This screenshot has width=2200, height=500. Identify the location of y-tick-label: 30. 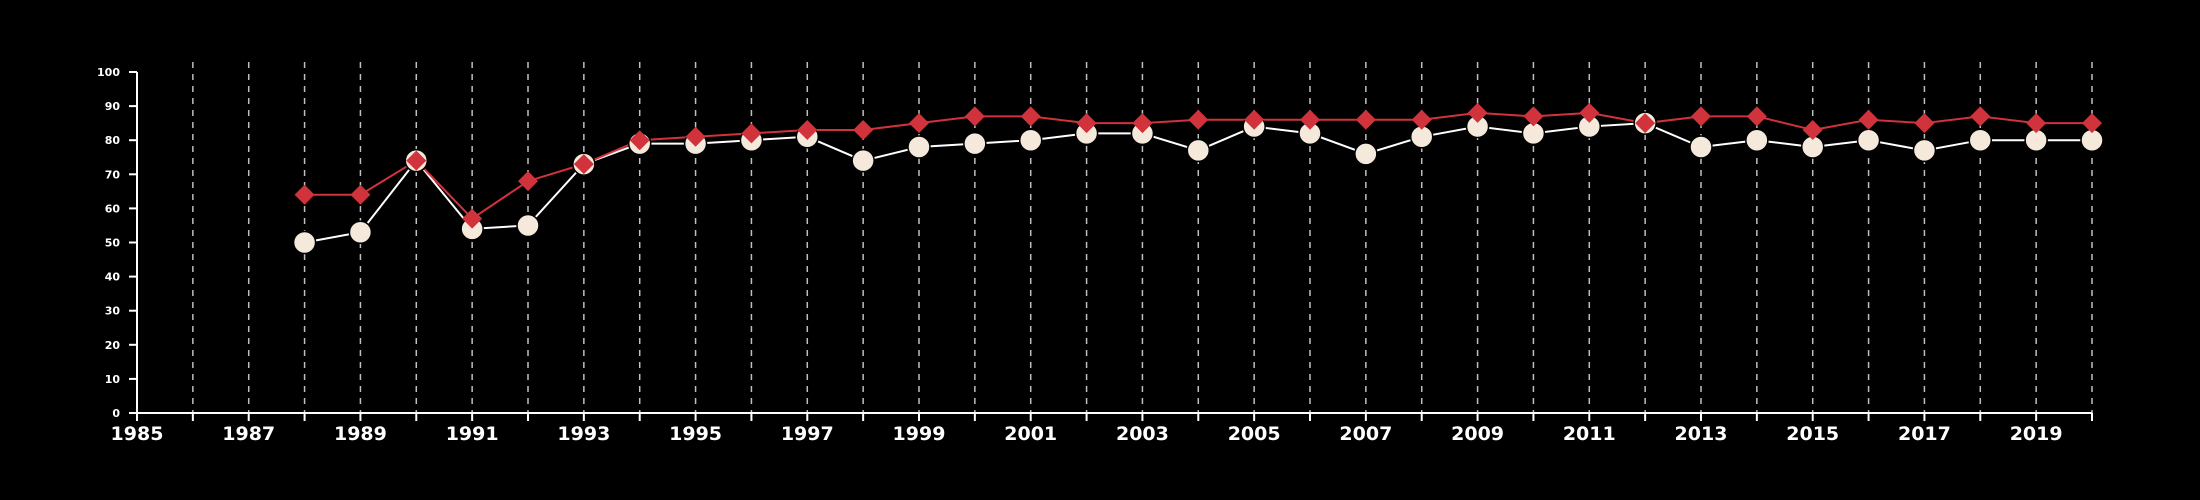
(113, 311).